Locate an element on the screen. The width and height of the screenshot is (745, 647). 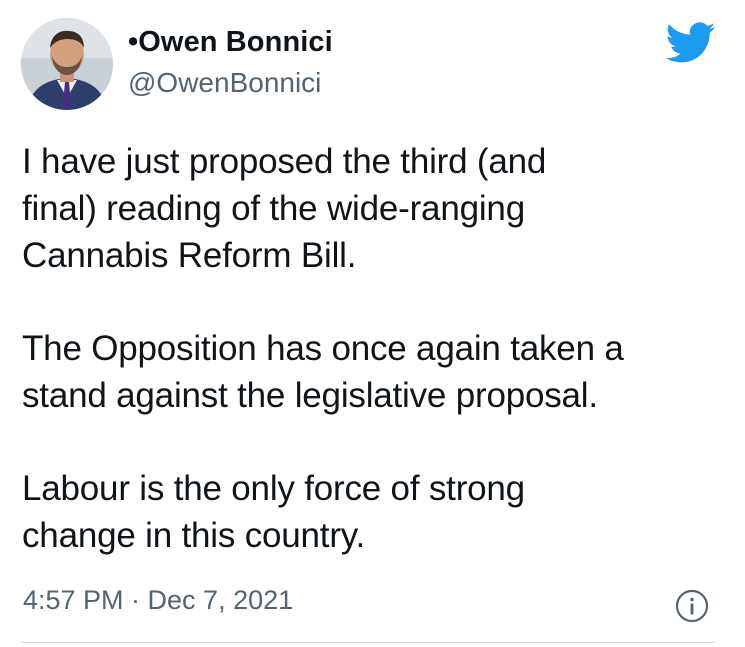
avatar is located at coordinates (67, 64).